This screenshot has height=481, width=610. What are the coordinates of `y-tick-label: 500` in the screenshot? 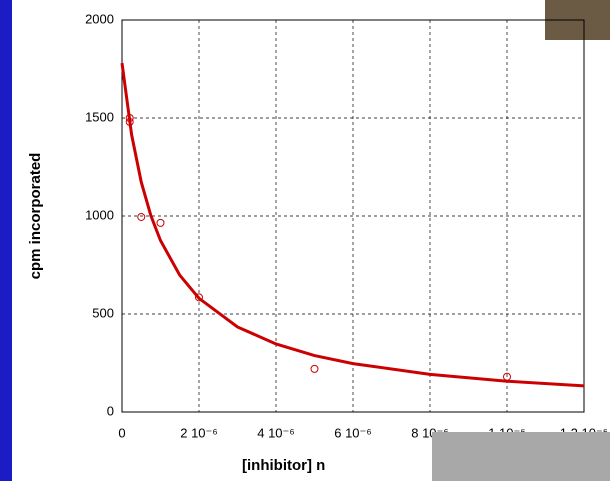 It's located at (103, 312).